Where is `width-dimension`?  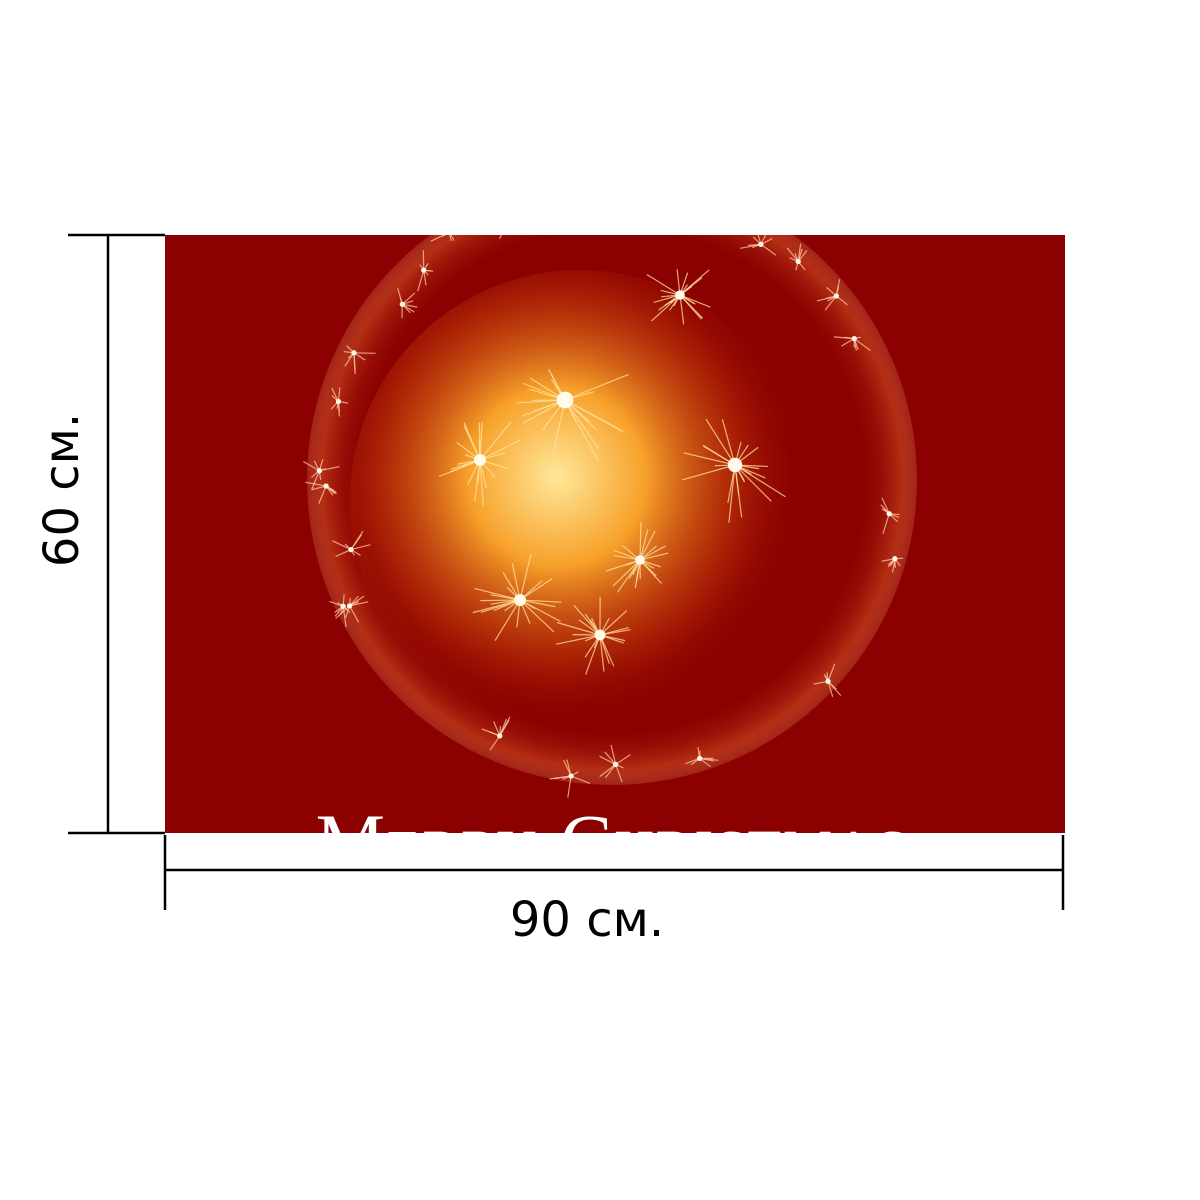
width-dimension is located at coordinates (614, 872).